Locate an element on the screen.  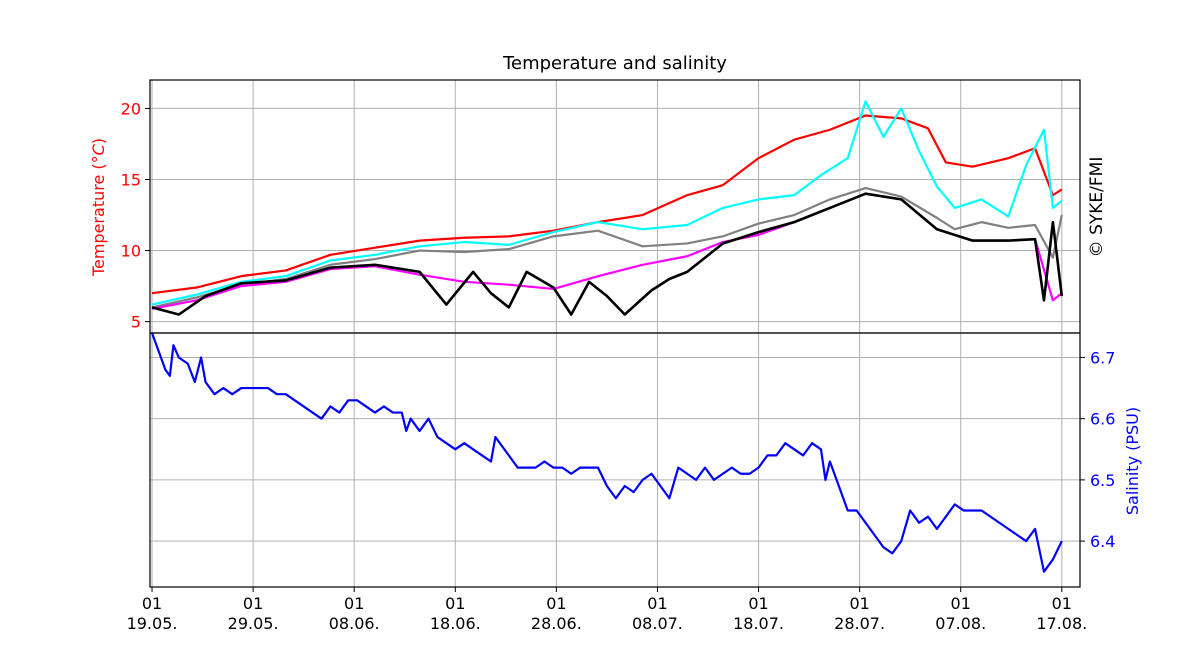
salinity-y-tick-label: 6.5 is located at coordinates (1102, 480).